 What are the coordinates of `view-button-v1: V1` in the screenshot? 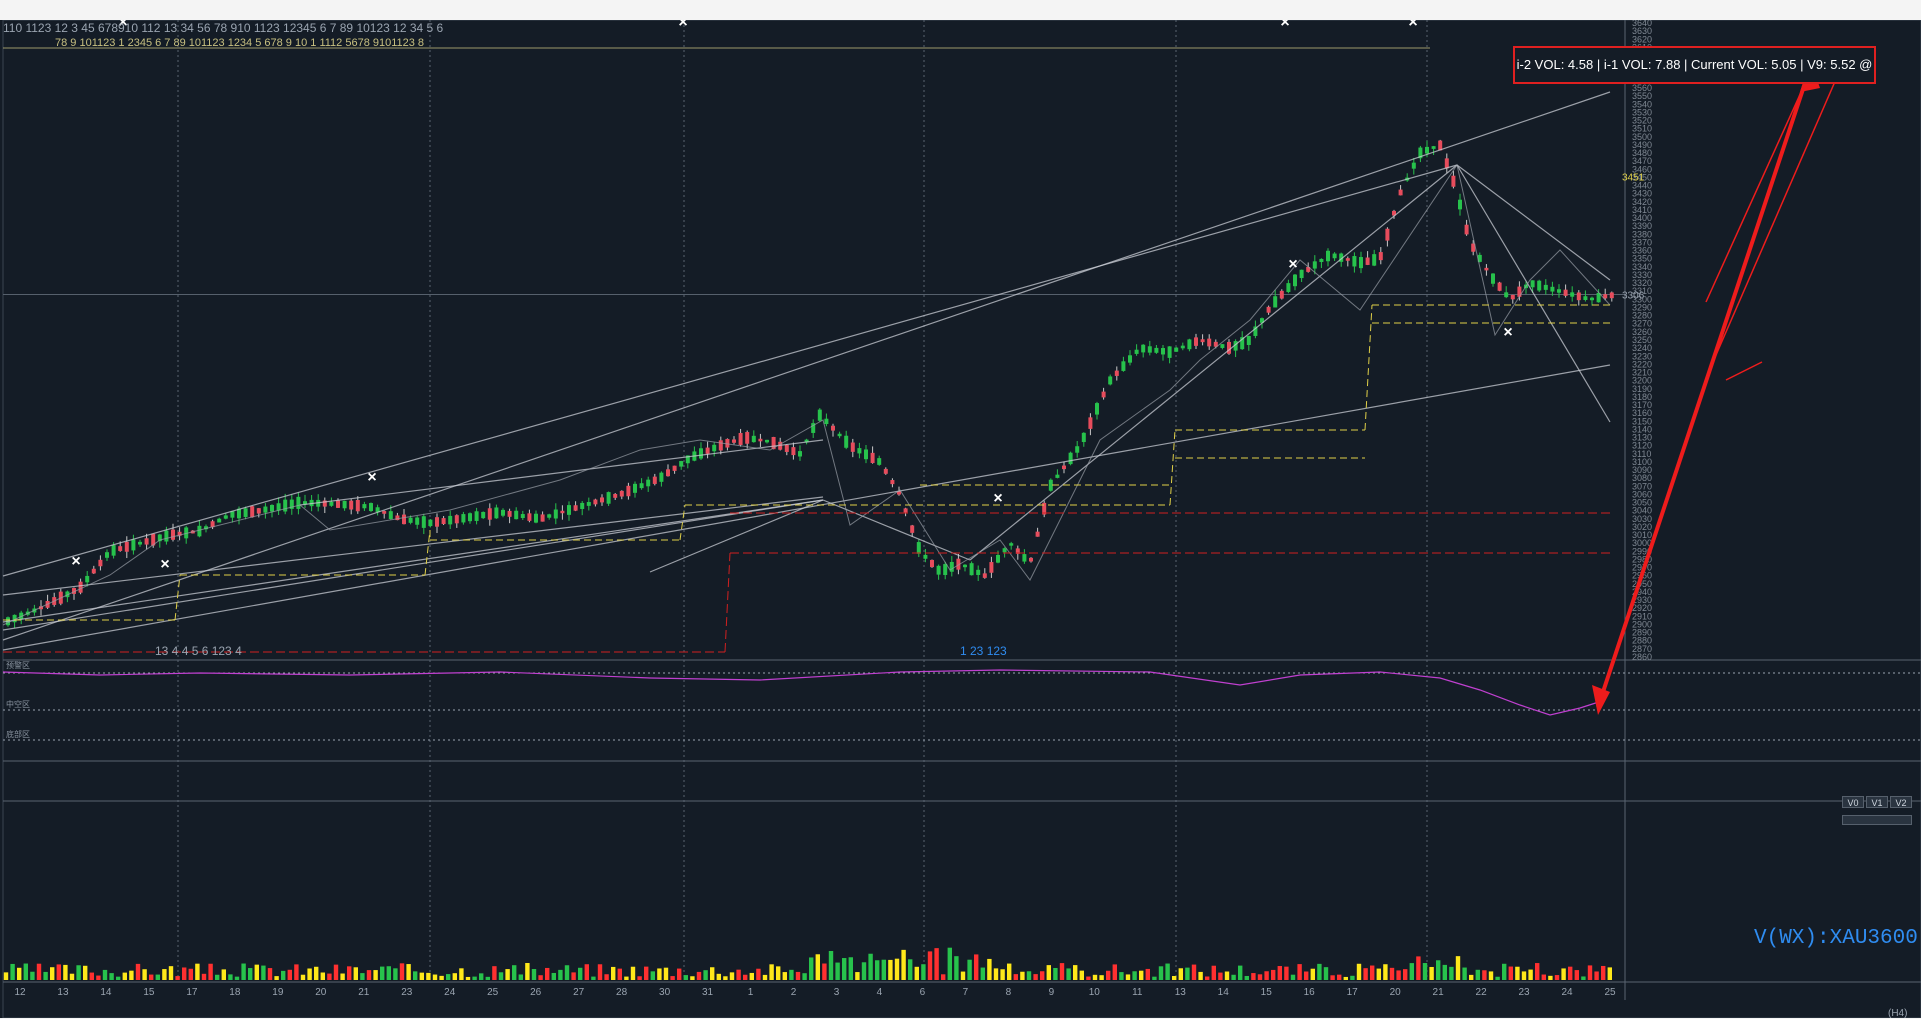 It's located at (1877, 802).